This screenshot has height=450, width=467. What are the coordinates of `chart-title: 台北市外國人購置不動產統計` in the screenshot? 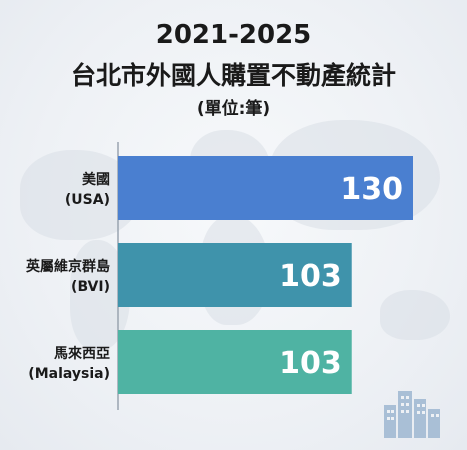 It's located at (233, 75).